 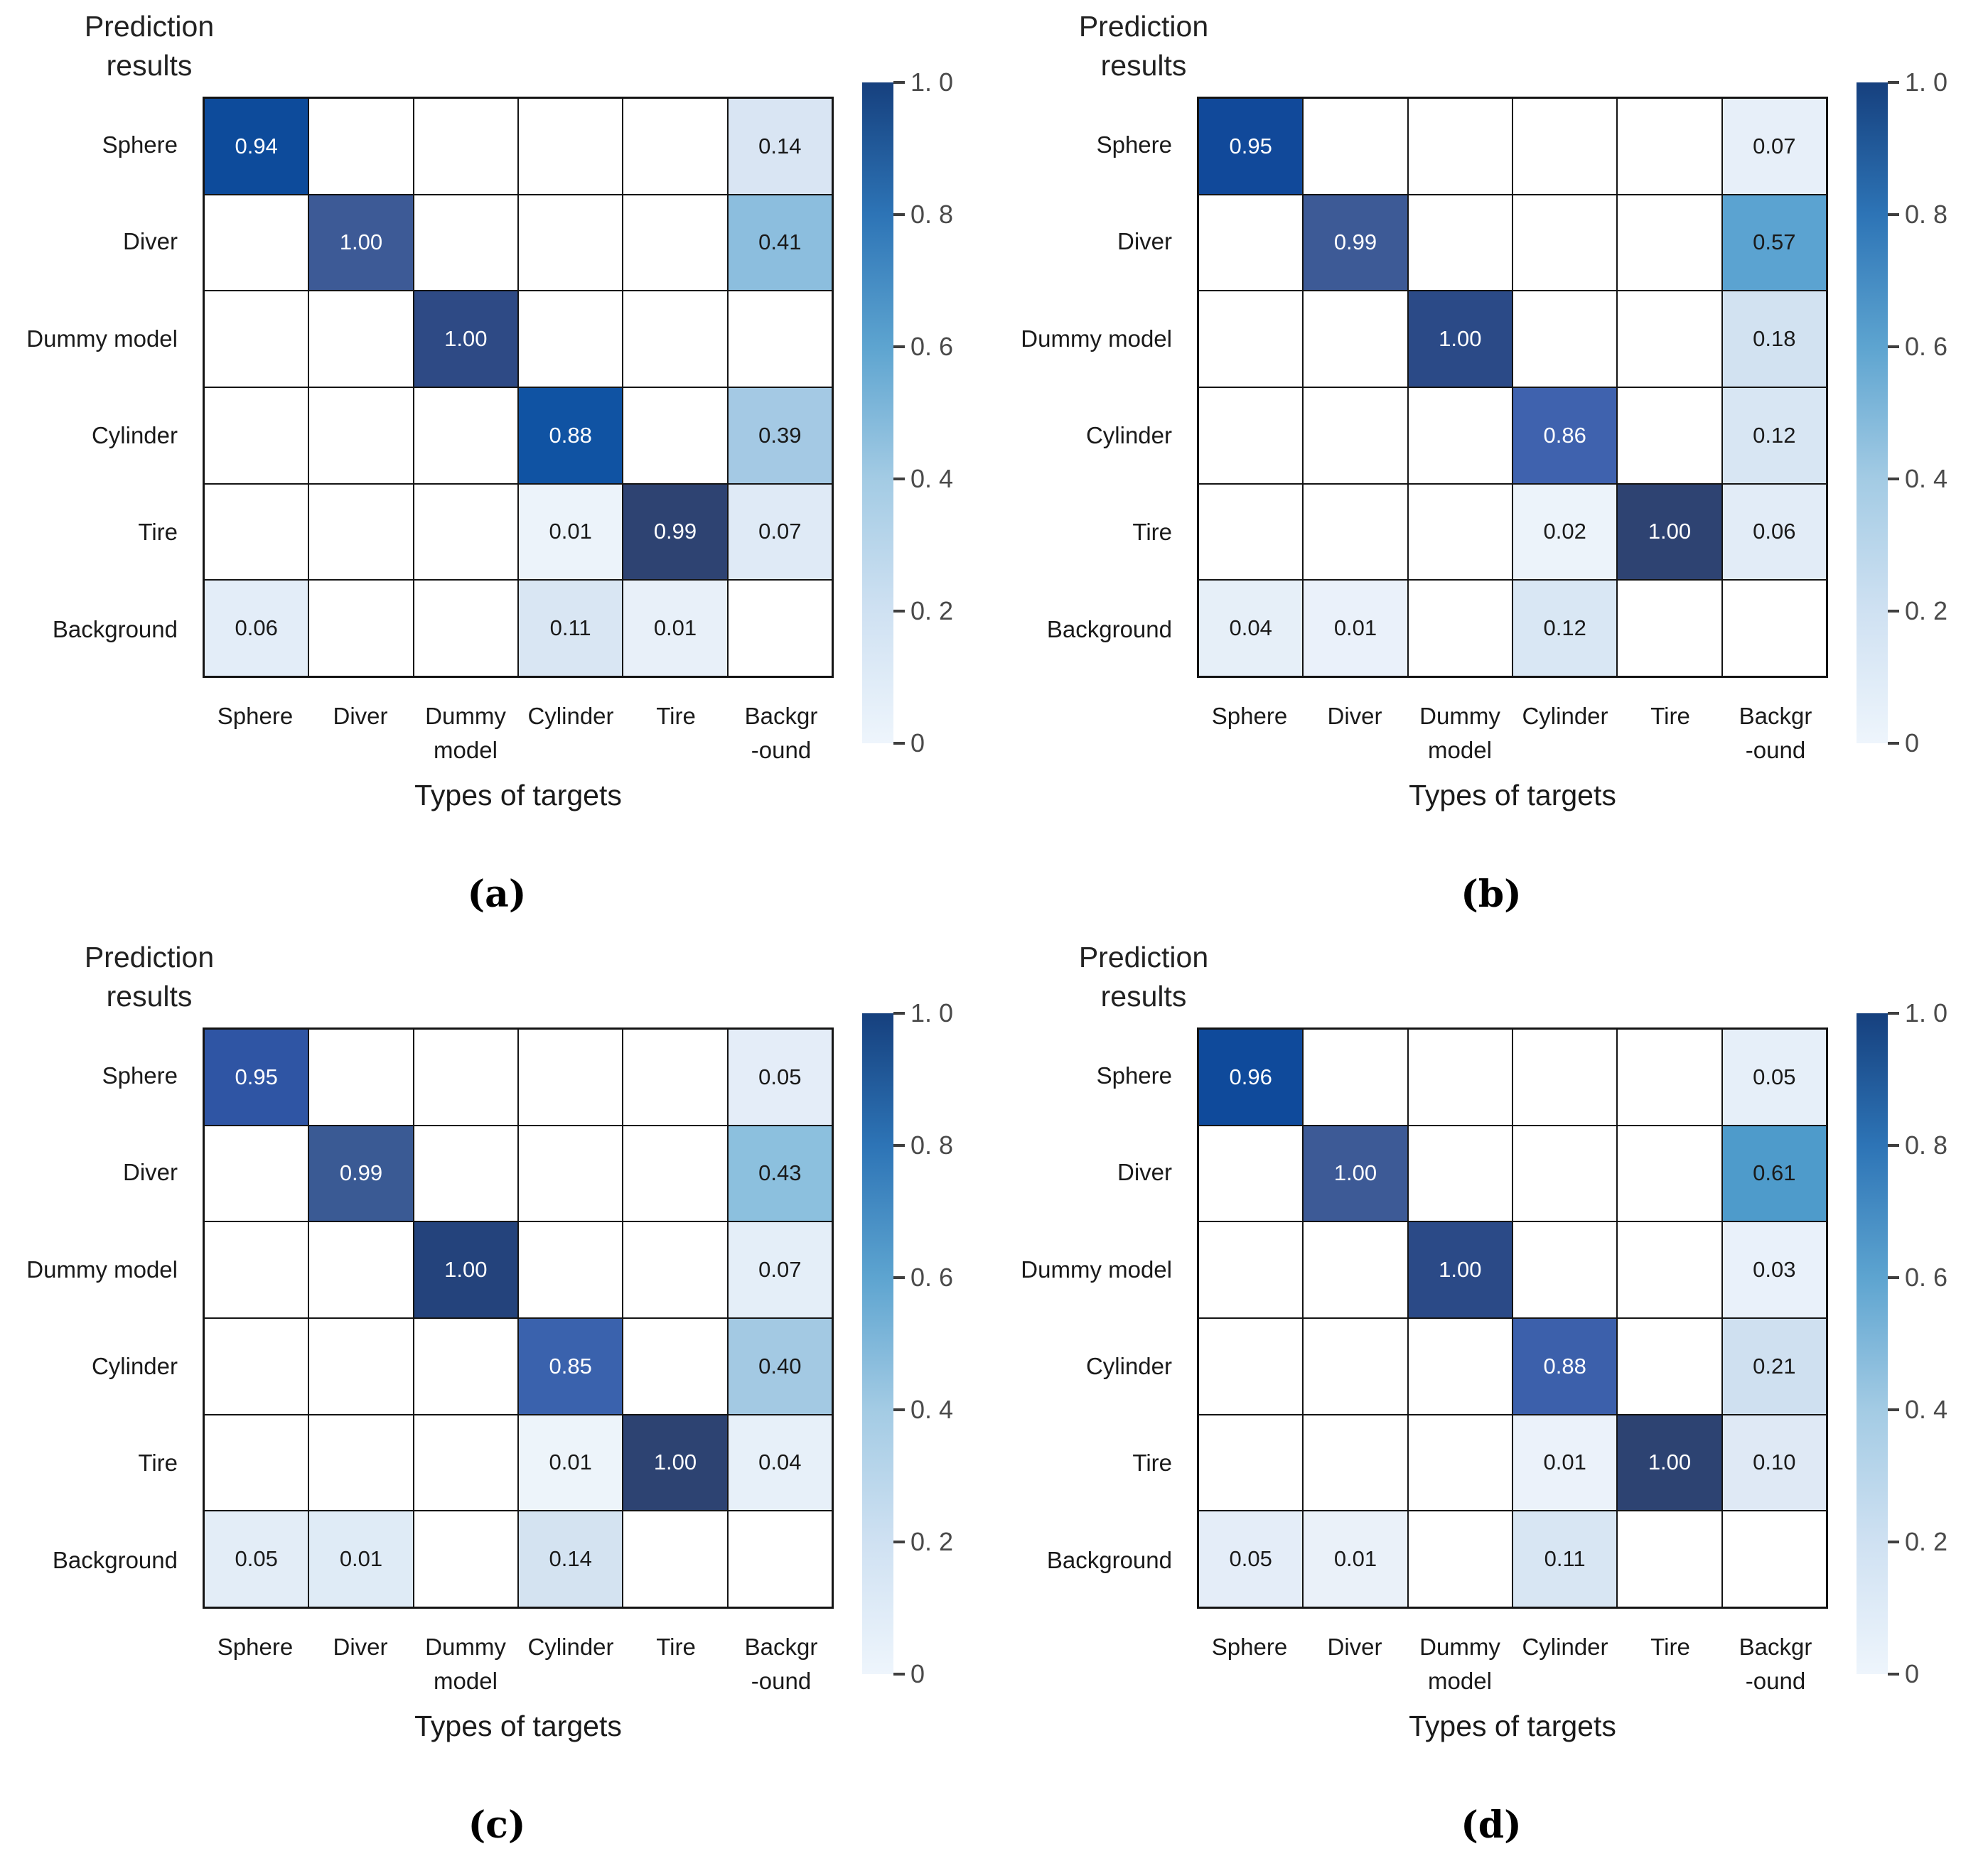 What do you see at coordinates (1491, 894) in the screenshot?
I see `panel-caption: (b)` at bounding box center [1491, 894].